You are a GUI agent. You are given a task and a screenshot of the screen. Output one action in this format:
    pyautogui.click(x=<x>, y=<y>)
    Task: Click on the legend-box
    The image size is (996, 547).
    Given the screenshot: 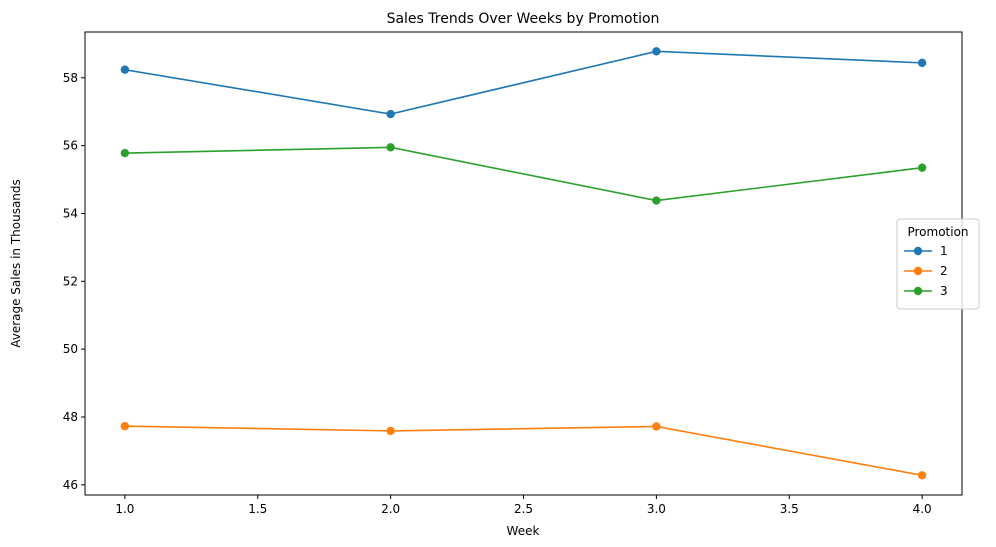 What is the action you would take?
    pyautogui.click(x=938, y=264)
    